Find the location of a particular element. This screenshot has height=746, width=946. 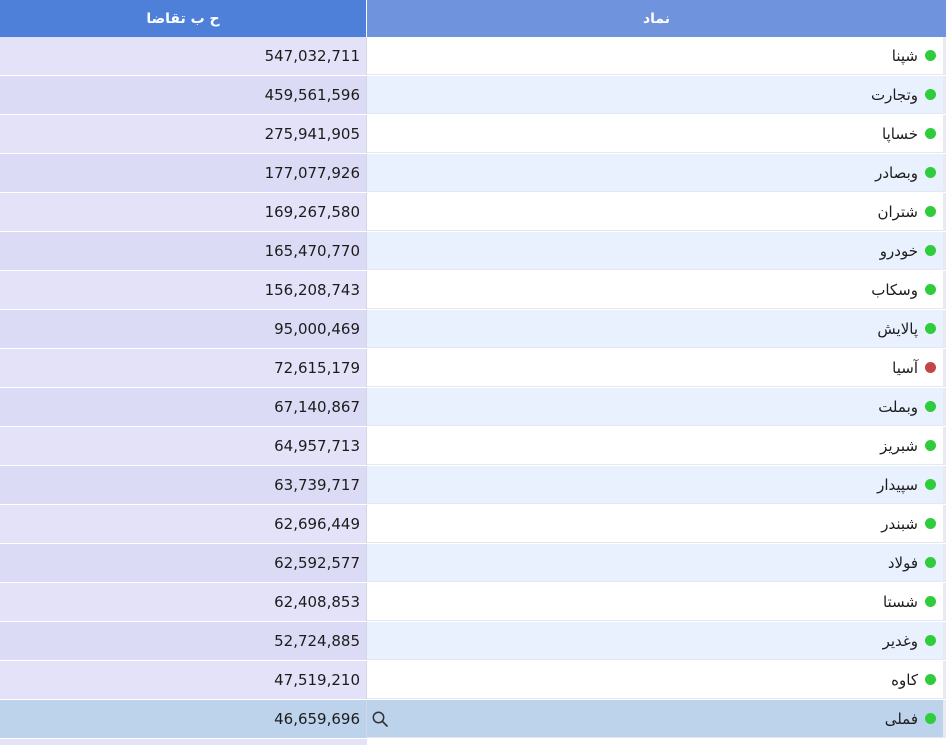

demand-value-cell: 64,957,713 is located at coordinates (183, 446).